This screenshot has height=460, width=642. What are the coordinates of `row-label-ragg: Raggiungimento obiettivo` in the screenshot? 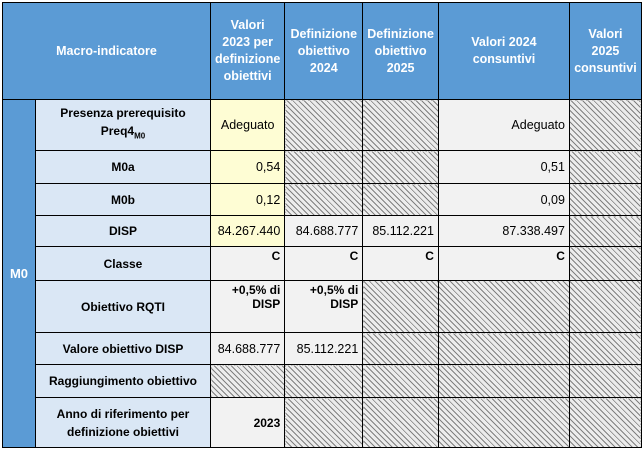 It's located at (123, 381).